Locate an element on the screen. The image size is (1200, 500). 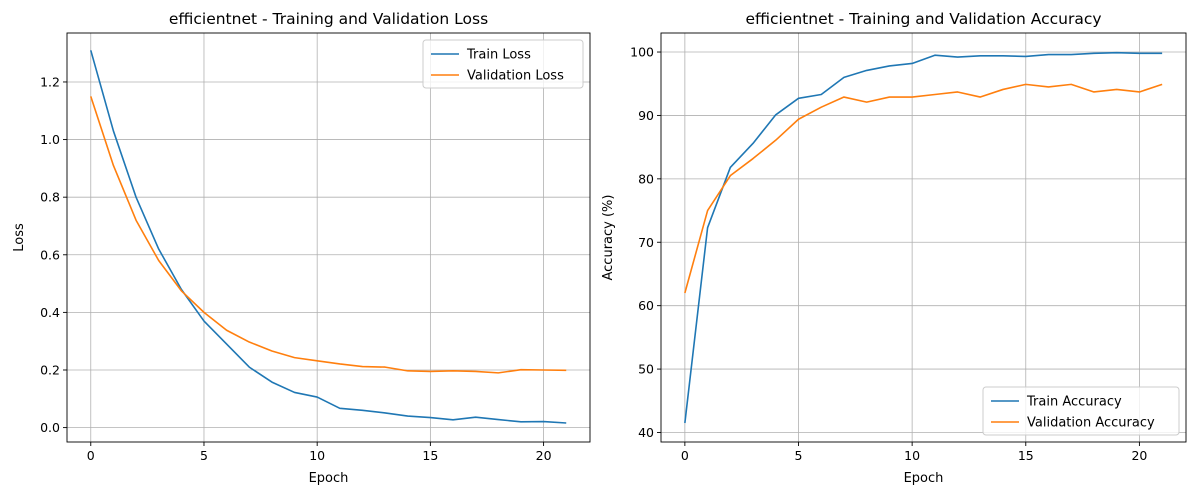
y-tick-label: 0.8 is located at coordinates (50, 197).